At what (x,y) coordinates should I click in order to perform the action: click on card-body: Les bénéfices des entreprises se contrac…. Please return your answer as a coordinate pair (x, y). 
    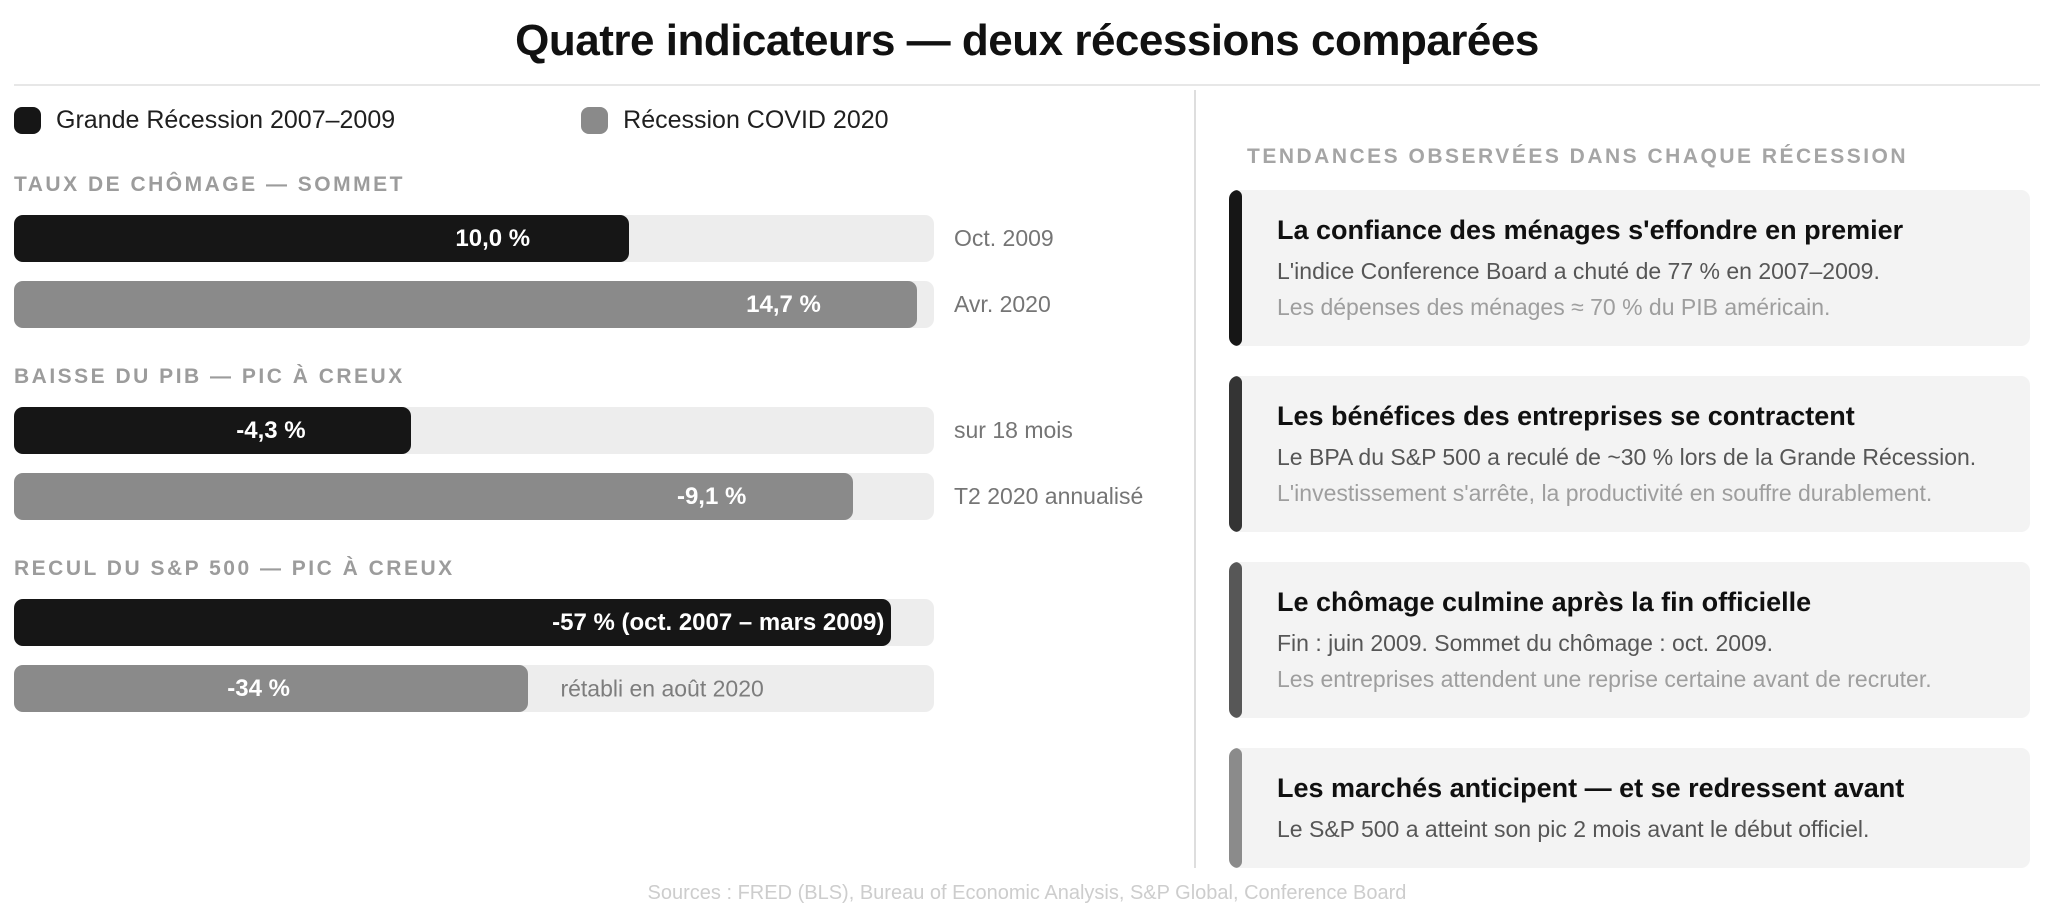
    Looking at the image, I should click on (1624, 454).